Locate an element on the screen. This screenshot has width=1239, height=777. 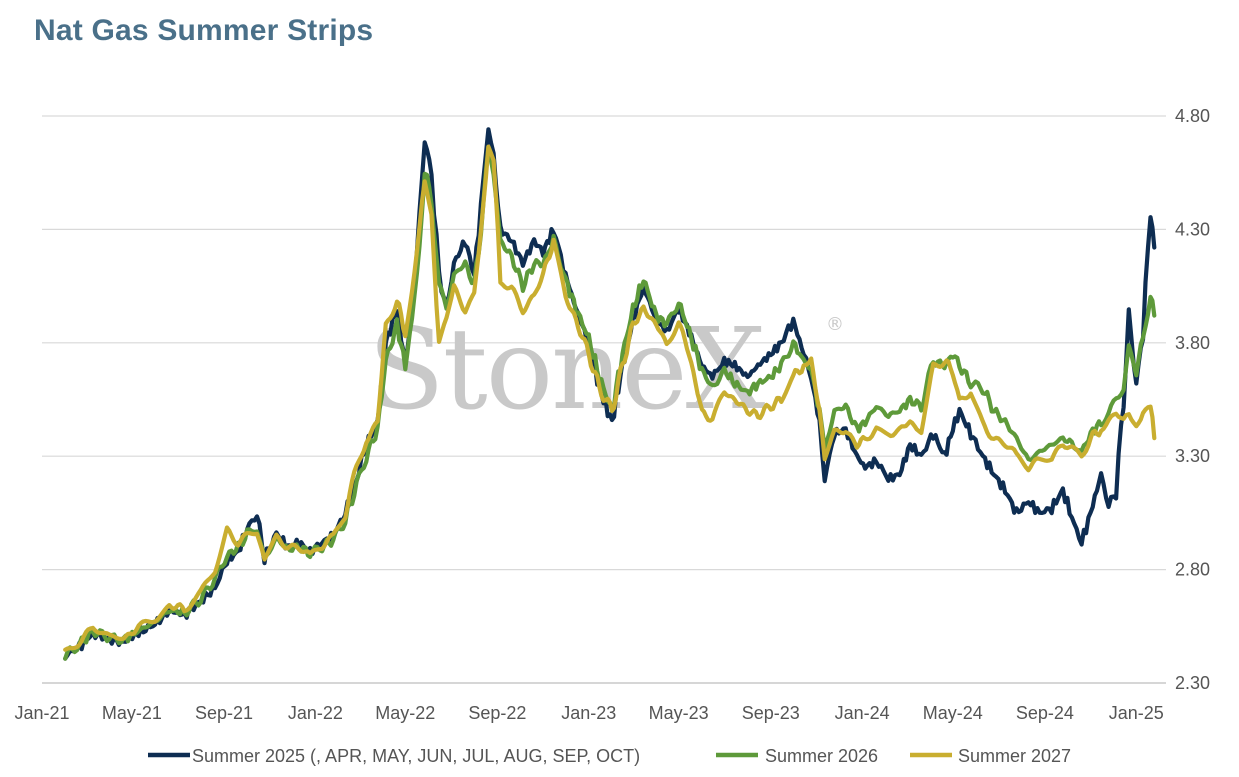
y-tick-label: 3.80 is located at coordinates (1192, 343).